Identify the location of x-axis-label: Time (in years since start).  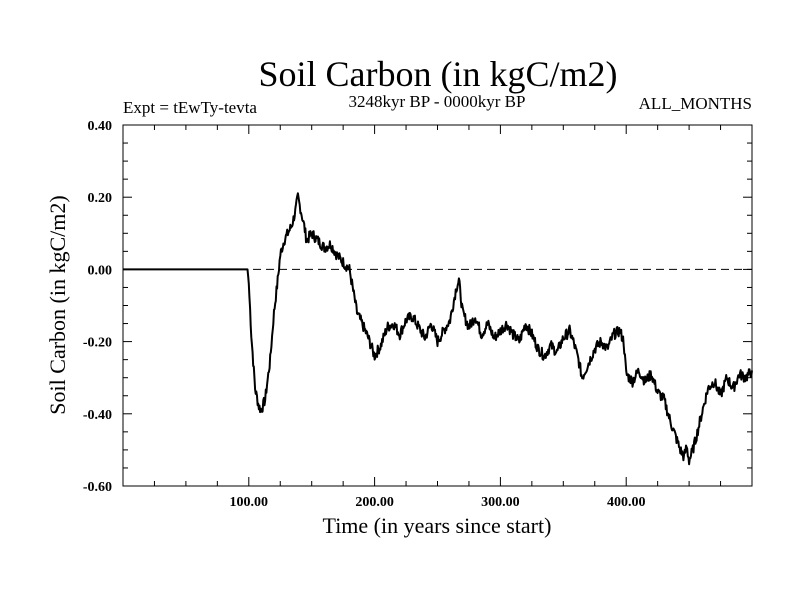
(437, 525).